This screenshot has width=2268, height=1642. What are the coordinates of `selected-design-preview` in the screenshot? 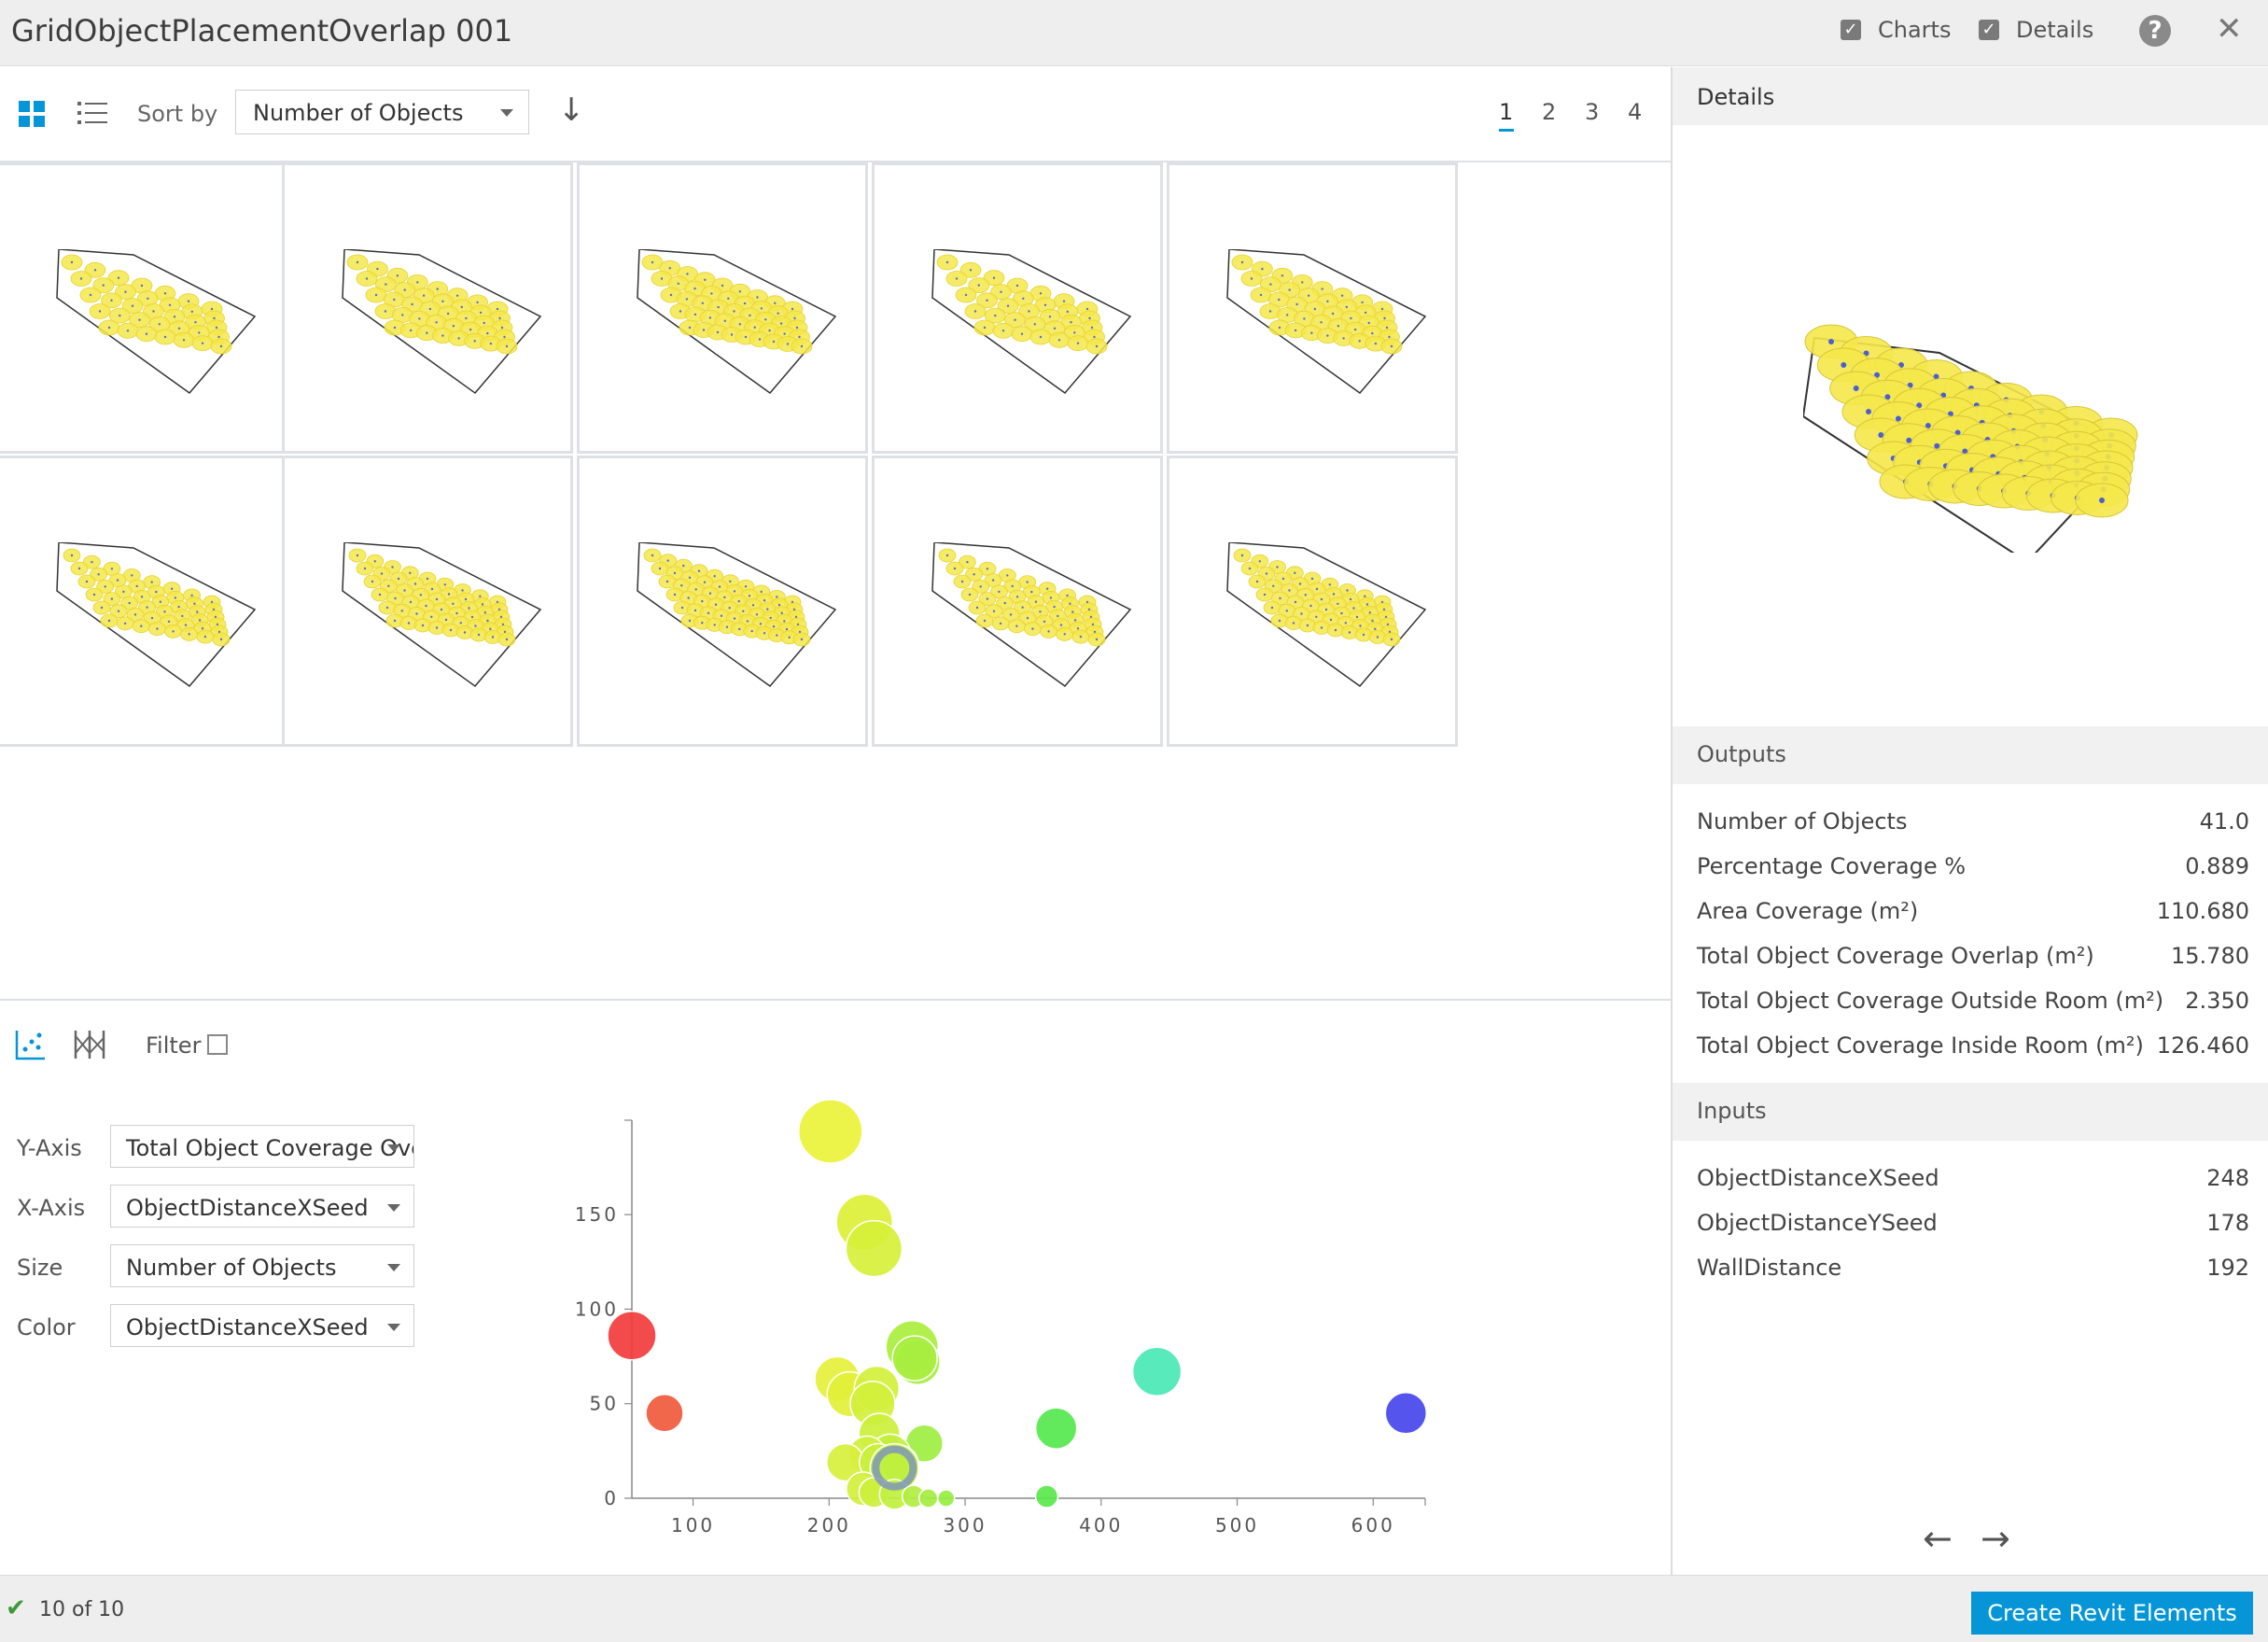 It's located at (1971, 436).